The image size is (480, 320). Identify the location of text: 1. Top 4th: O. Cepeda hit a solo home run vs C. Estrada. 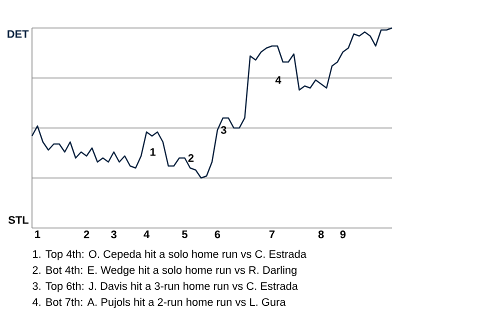
(169, 255).